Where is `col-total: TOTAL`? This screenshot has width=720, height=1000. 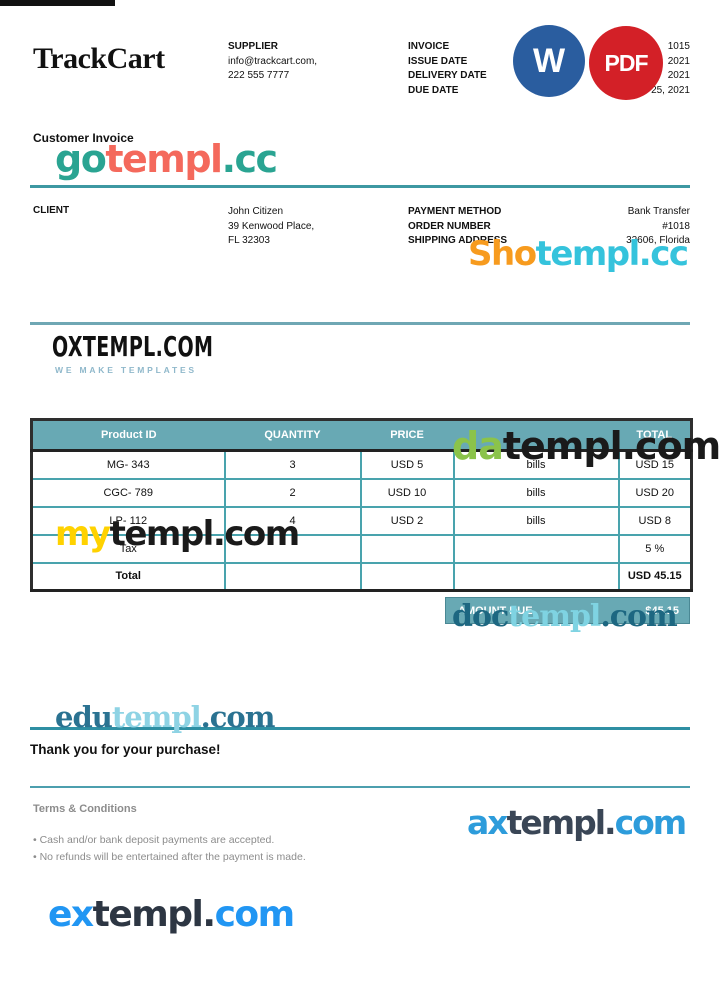
col-total: TOTAL is located at coordinates (655, 435).